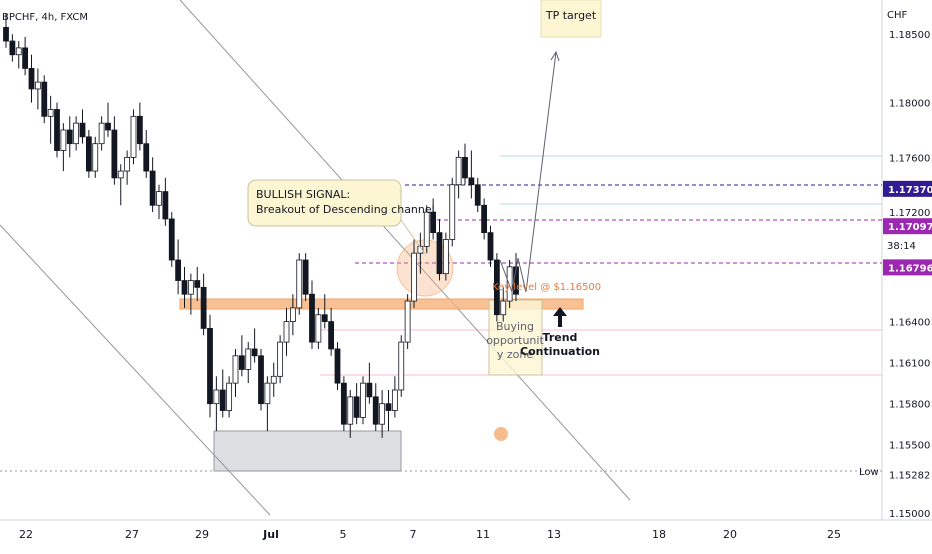 The width and height of the screenshot is (932, 554). I want to click on price-tick: 1.15800, so click(909, 405).